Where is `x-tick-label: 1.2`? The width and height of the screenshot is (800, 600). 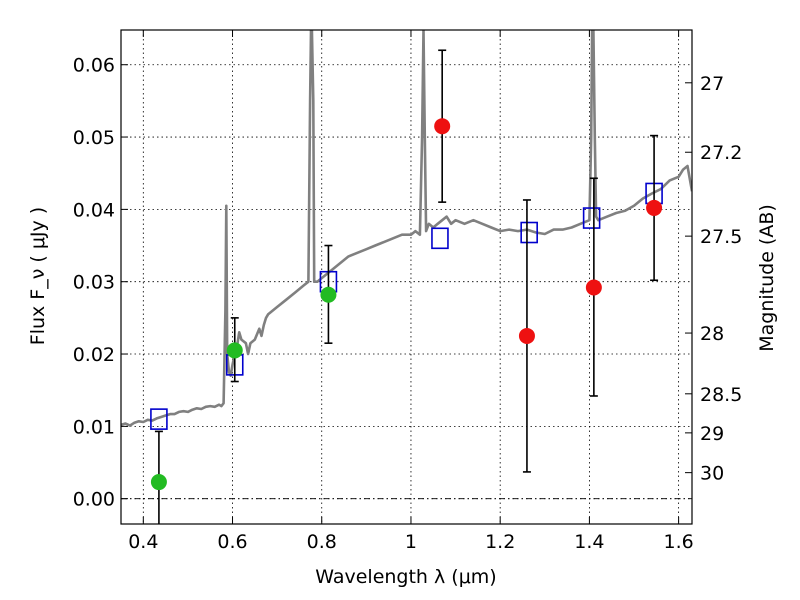
x-tick-label: 1.2 is located at coordinates (500, 542).